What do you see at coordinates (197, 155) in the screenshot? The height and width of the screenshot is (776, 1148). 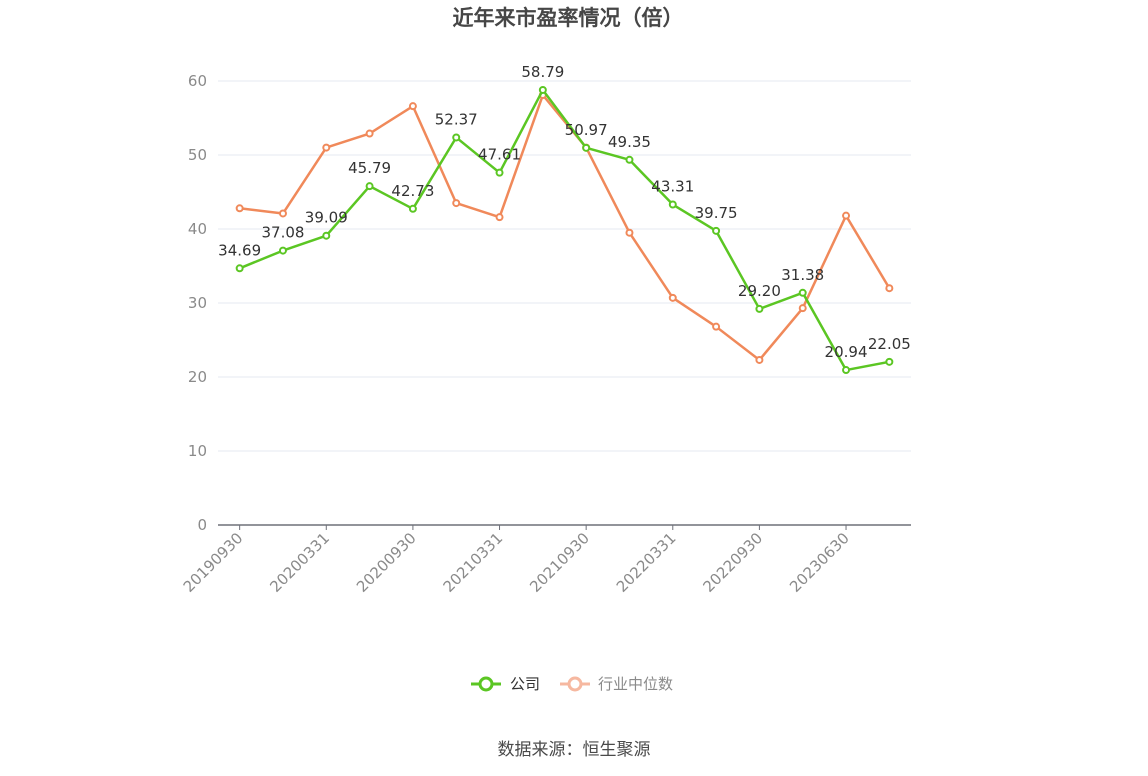 I see `y-tick-label: 50` at bounding box center [197, 155].